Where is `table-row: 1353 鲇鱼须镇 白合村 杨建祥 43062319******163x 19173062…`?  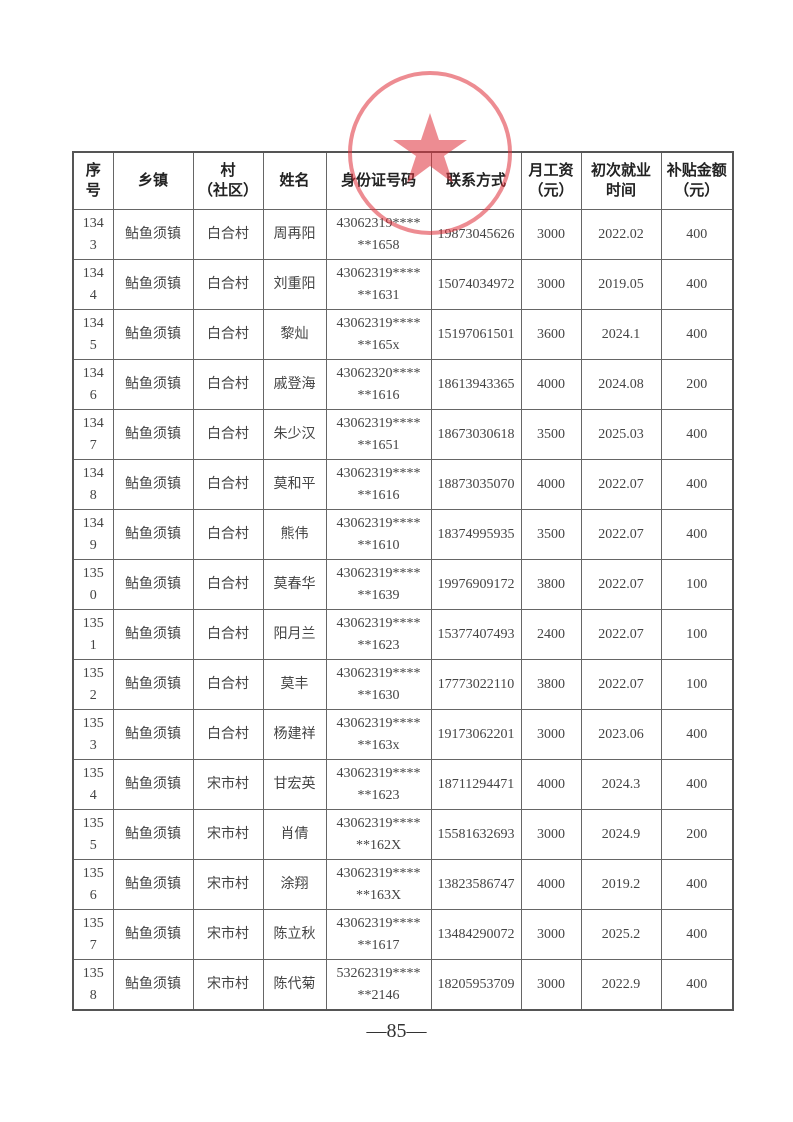 table-row: 1353 鲇鱼须镇 白合村 杨建祥 43062319******163x 19173062… is located at coordinates (403, 734).